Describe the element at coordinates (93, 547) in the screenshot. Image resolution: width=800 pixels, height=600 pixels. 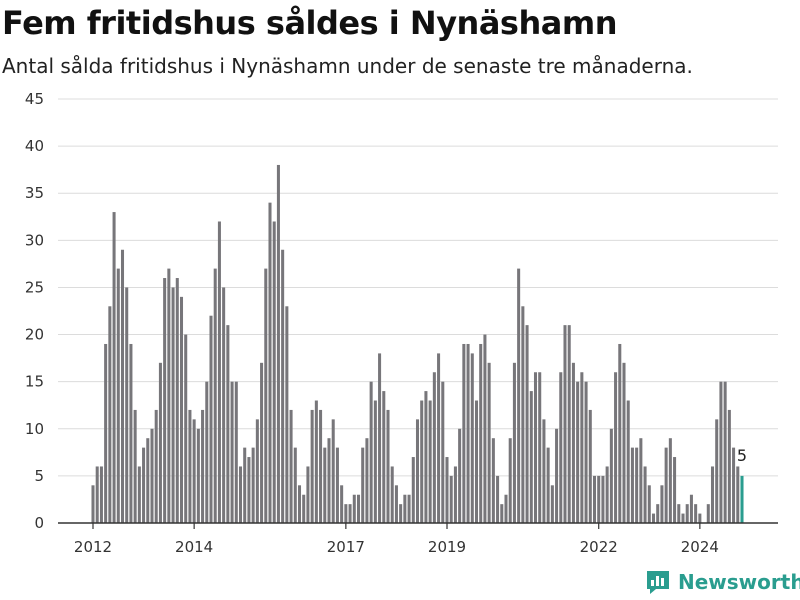
I see `x-tick-label: 2012` at that location.